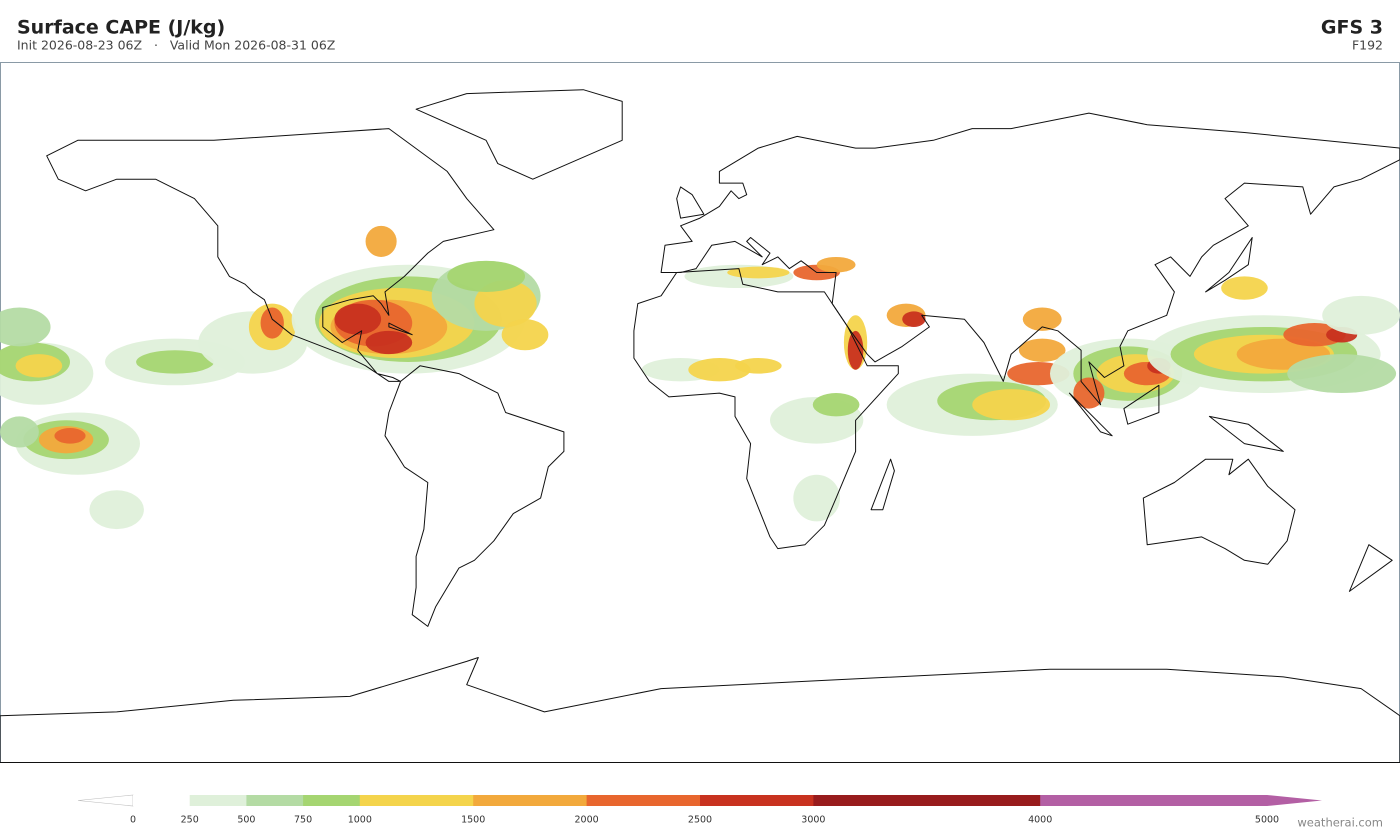 This screenshot has width=1400, height=837. Describe the element at coordinates (190, 820) in the screenshot. I see `colorbar-tick-label: 250` at that location.